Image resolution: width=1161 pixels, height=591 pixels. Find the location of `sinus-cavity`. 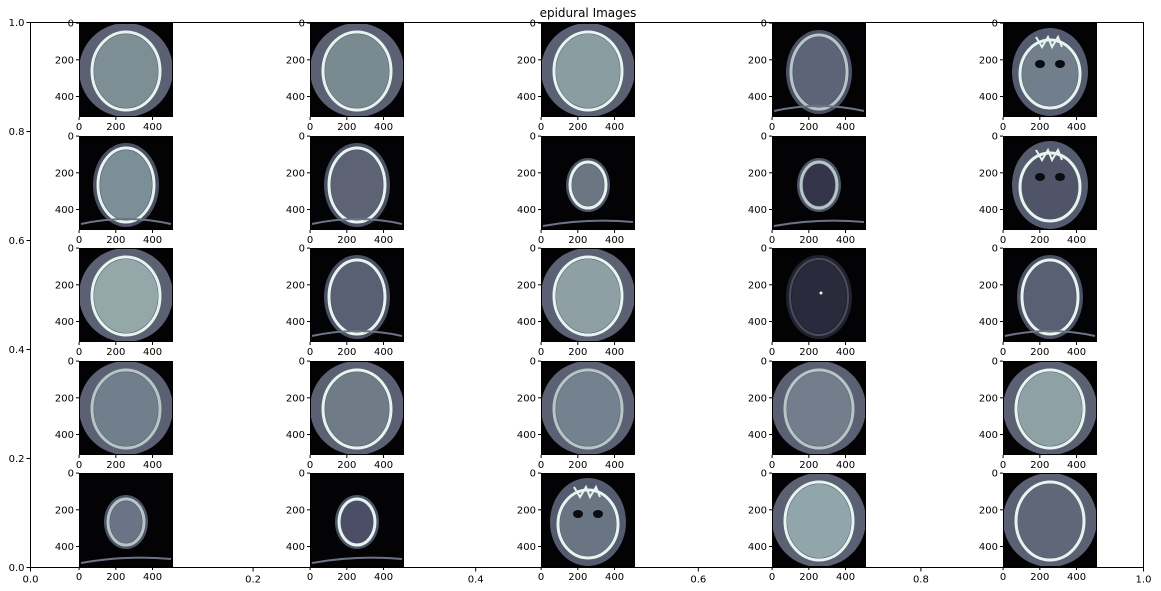

sinus-cavity is located at coordinates (1040, 177).